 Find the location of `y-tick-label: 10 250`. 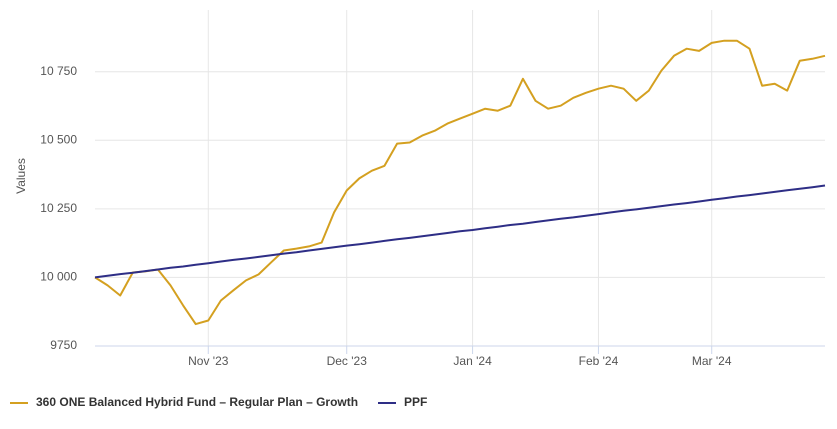

y-tick-label: 10 250 is located at coordinates (58, 208).